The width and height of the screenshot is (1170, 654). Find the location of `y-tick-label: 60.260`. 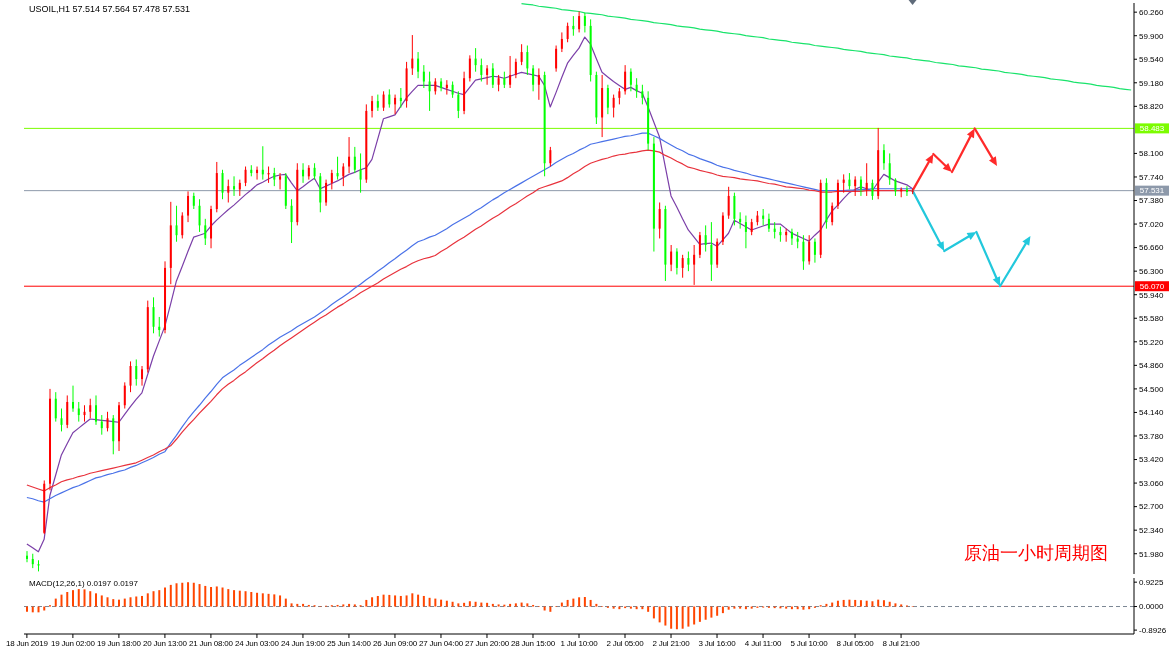

y-tick-label: 60.260 is located at coordinates (1152, 12).